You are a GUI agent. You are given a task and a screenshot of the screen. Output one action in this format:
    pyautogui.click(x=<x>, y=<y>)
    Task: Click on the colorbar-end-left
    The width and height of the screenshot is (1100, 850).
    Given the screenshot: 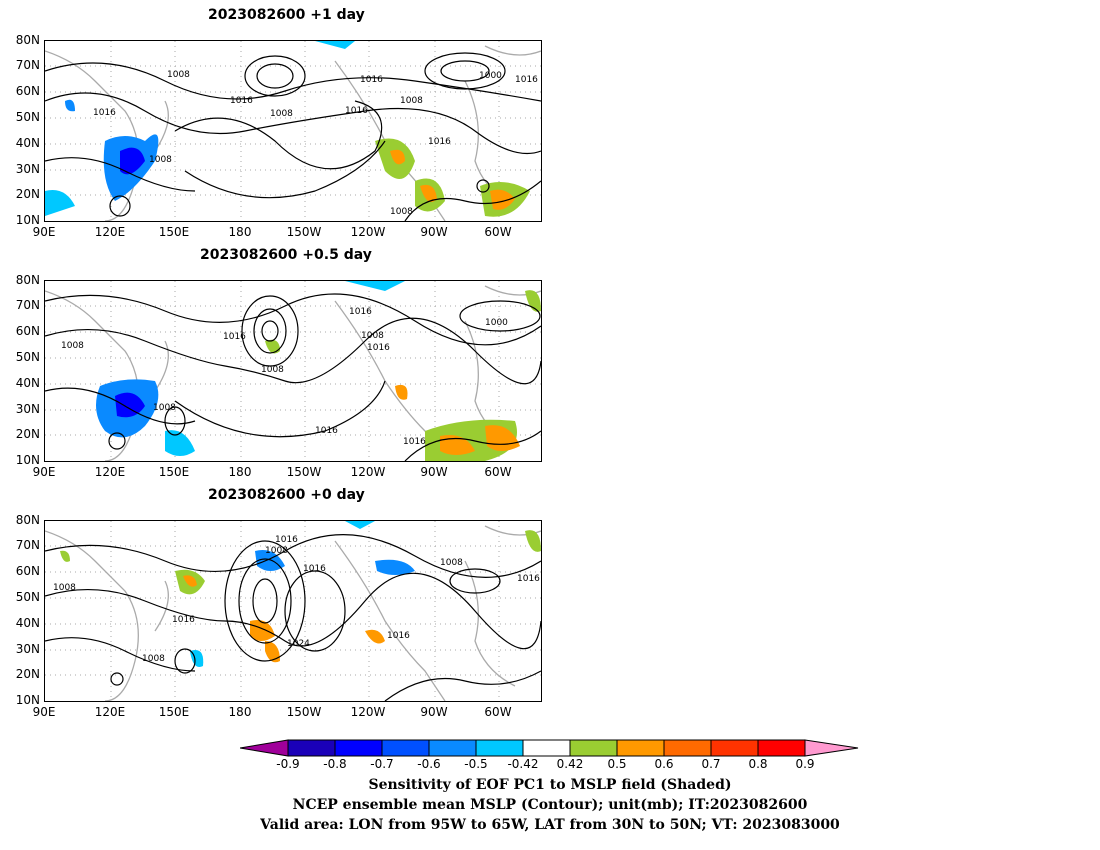 What is the action you would take?
    pyautogui.click(x=264, y=748)
    